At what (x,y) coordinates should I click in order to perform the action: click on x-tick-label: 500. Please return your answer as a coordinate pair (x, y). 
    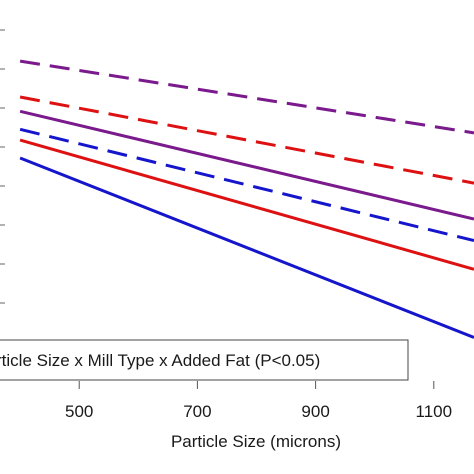
    Looking at the image, I should click on (79, 411).